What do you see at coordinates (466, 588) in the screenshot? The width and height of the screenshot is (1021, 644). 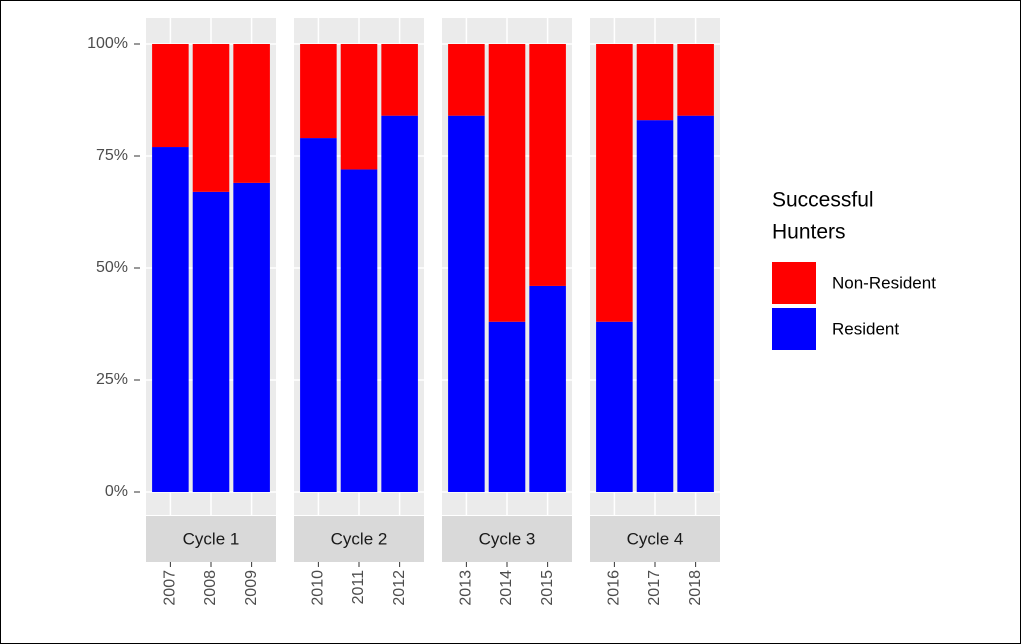 I see `x-tick-label: 2013` at bounding box center [466, 588].